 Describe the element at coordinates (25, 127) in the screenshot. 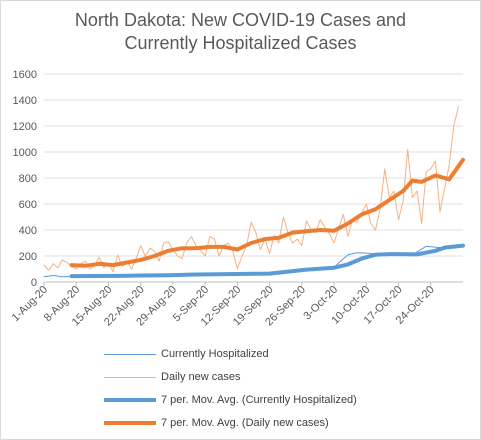

I see `y-tick-label-1200: 1200` at that location.